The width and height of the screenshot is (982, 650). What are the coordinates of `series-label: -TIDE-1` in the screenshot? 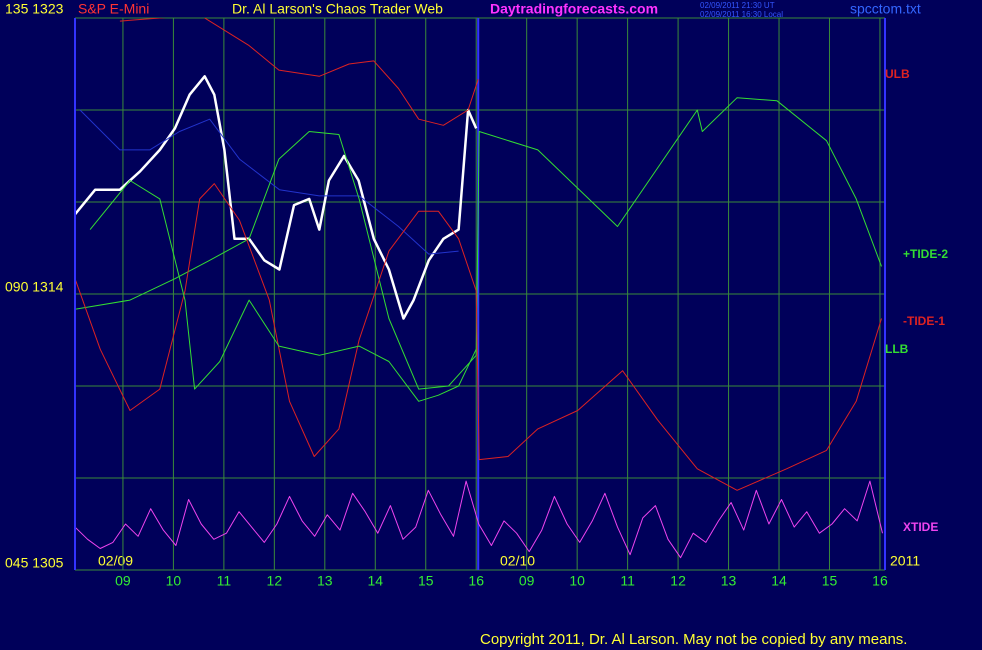 It's located at (924, 321).